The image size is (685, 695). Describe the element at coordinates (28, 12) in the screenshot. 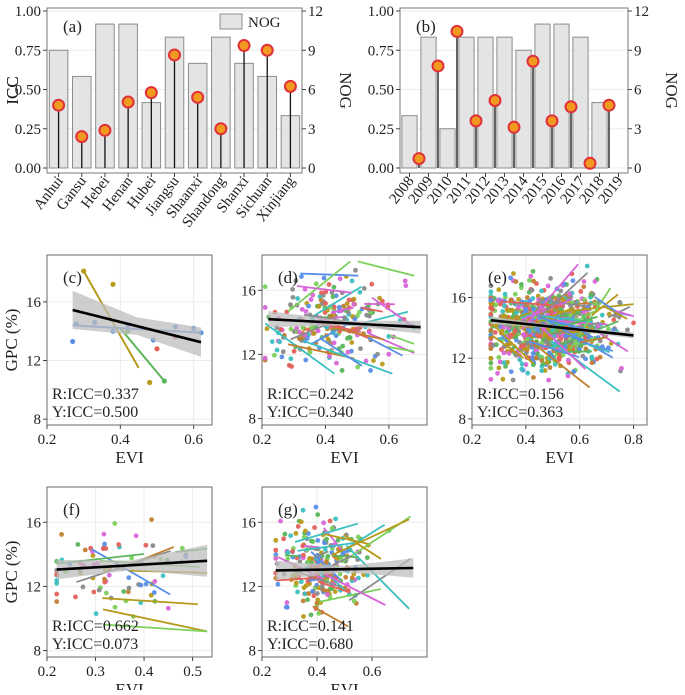

I see `y-tick-label: 1.00` at that location.